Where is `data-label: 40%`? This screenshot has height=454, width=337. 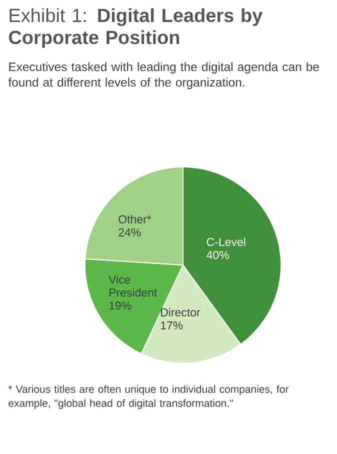
data-label: 40% is located at coordinates (217, 255).